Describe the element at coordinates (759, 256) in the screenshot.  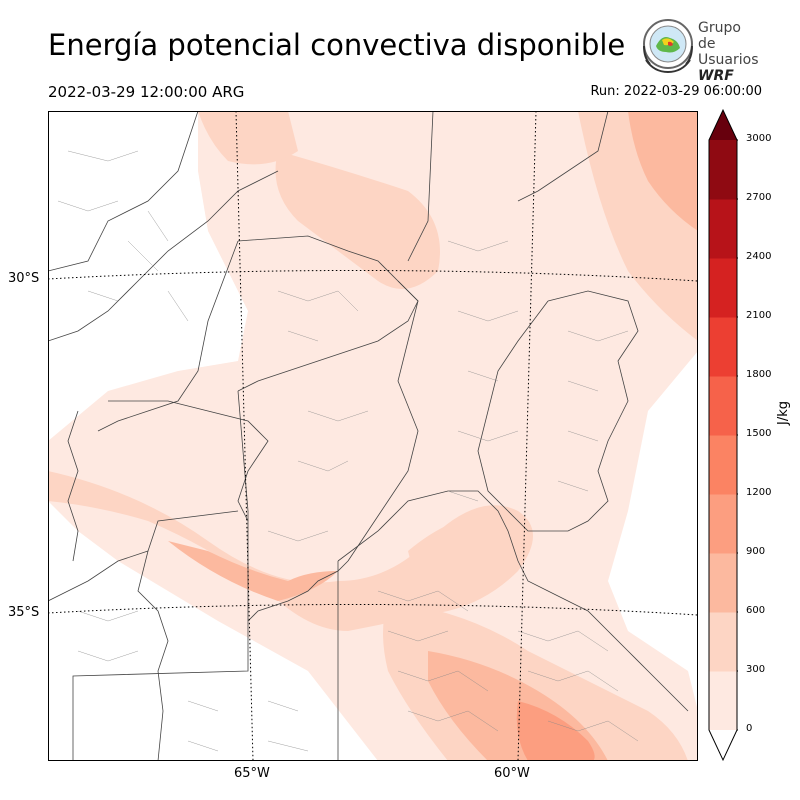
I see `colorbar-tick-label: 2400` at that location.